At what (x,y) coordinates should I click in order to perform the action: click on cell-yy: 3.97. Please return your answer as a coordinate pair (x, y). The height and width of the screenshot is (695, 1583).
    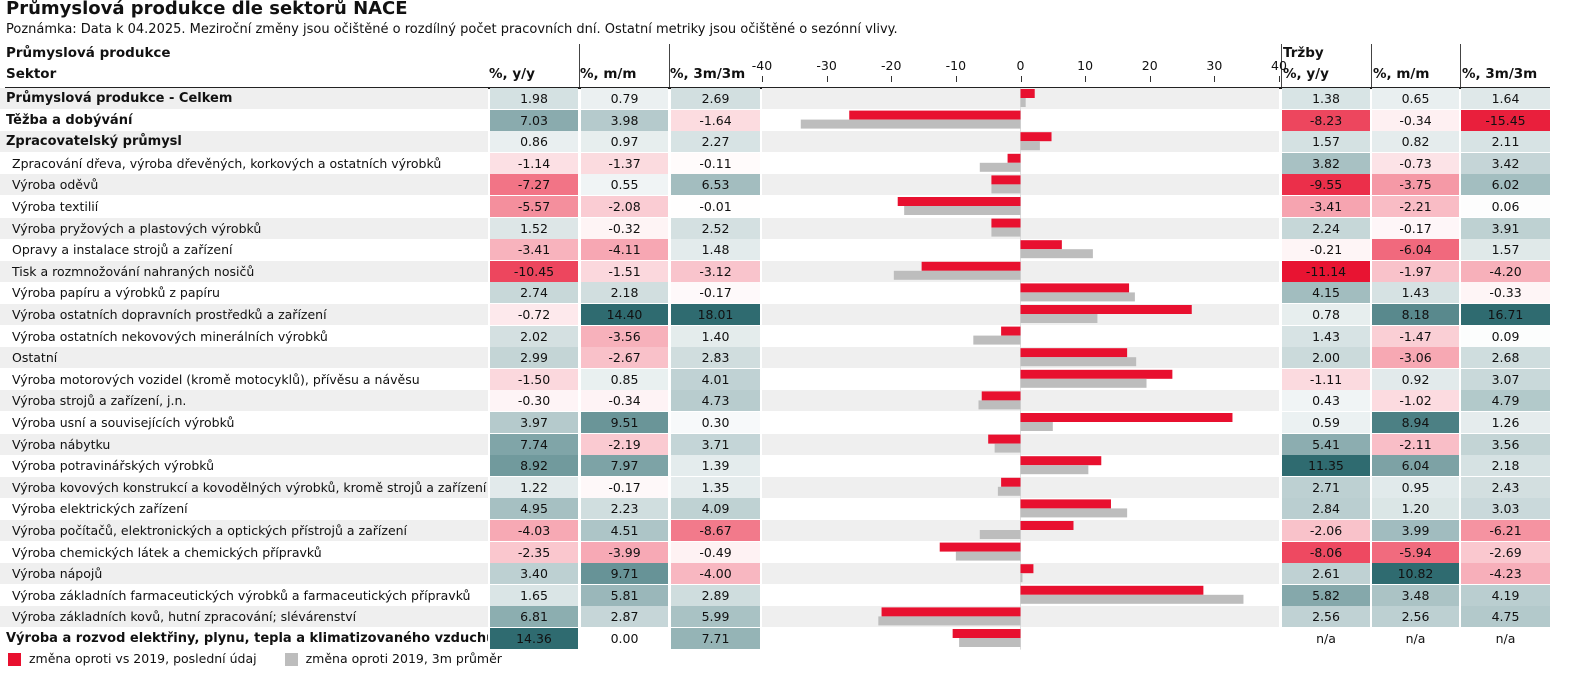
    Looking at the image, I should click on (534, 422).